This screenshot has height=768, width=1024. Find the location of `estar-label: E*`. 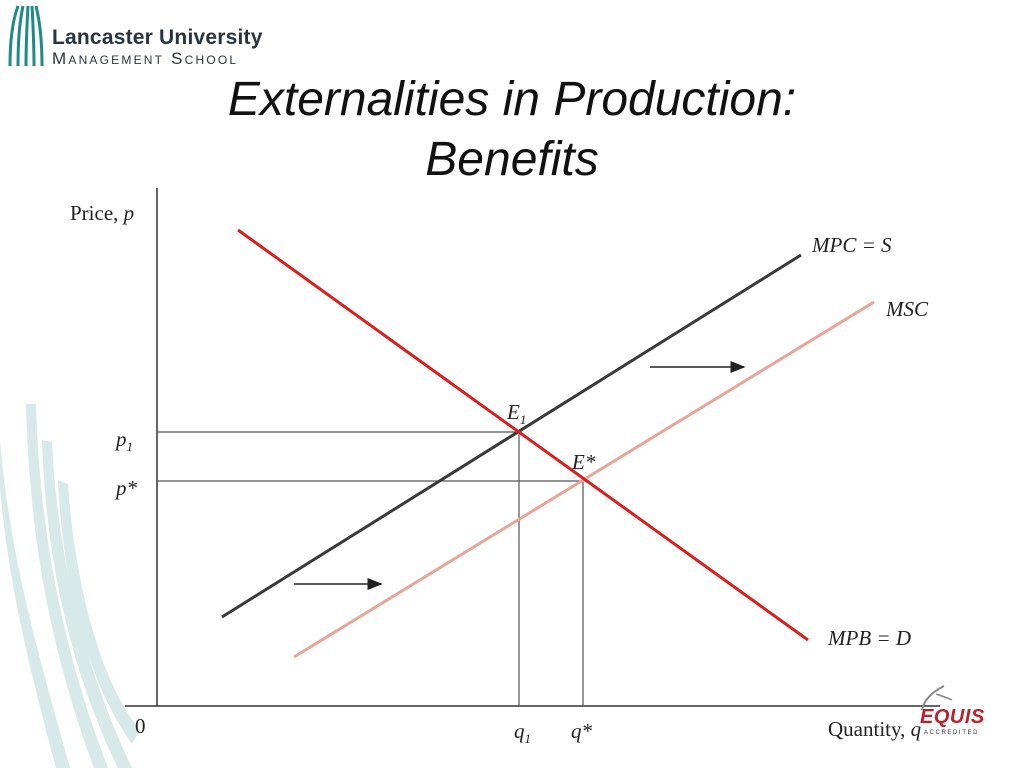

estar-label: E* is located at coordinates (584, 462).